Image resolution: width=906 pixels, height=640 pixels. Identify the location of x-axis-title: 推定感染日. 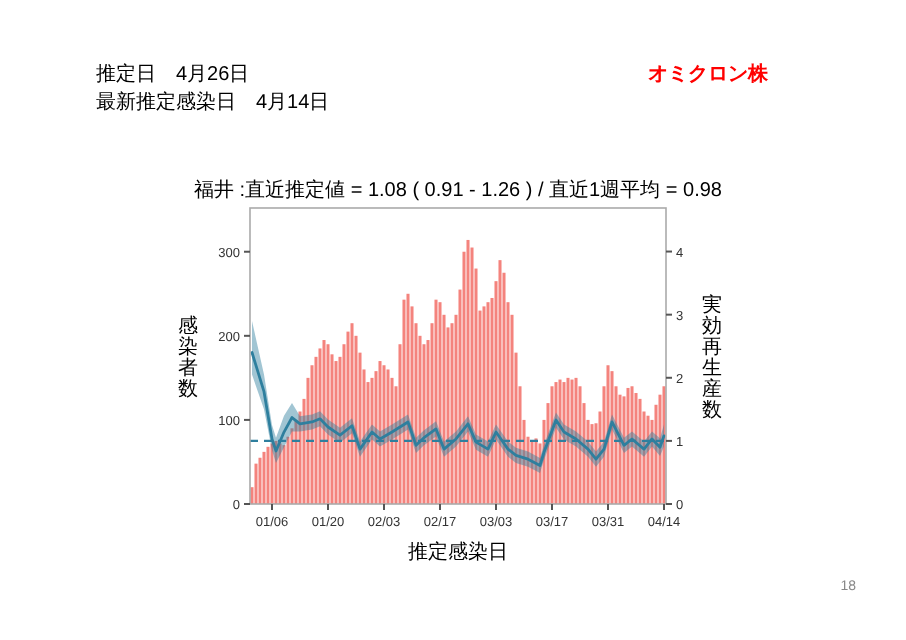
(458, 552).